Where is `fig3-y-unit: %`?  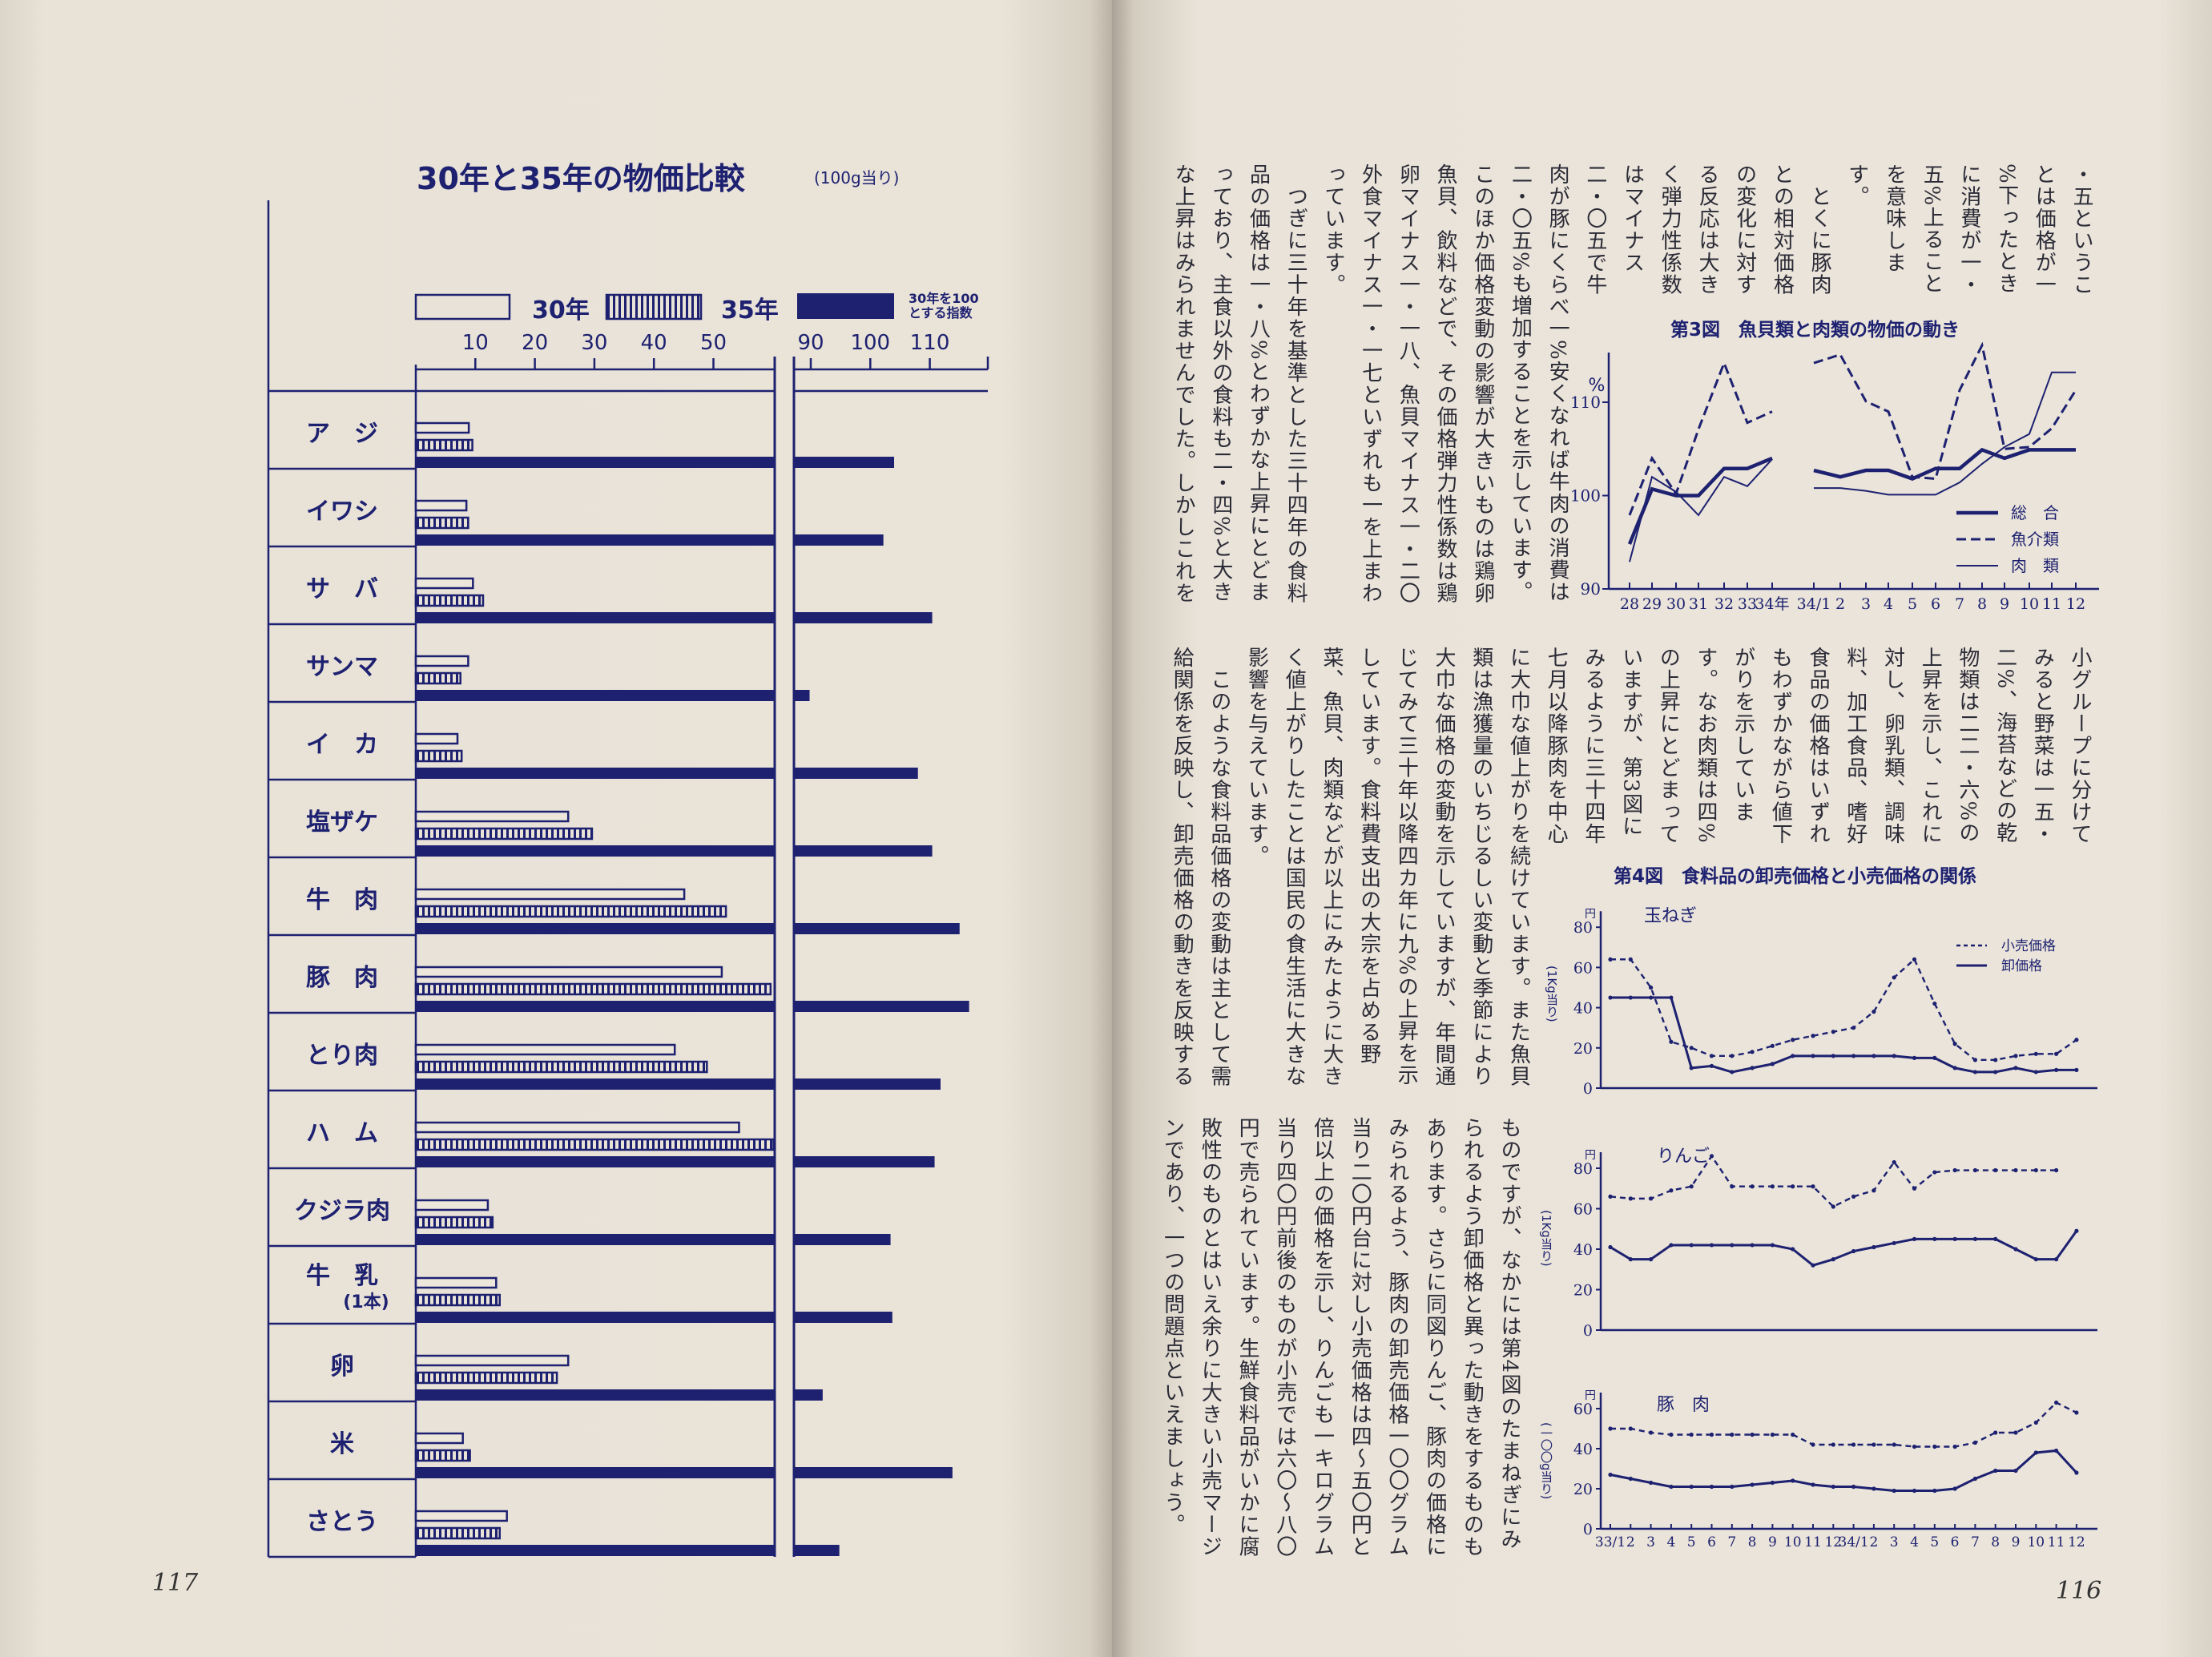 fig3-y-unit: % is located at coordinates (1597, 386).